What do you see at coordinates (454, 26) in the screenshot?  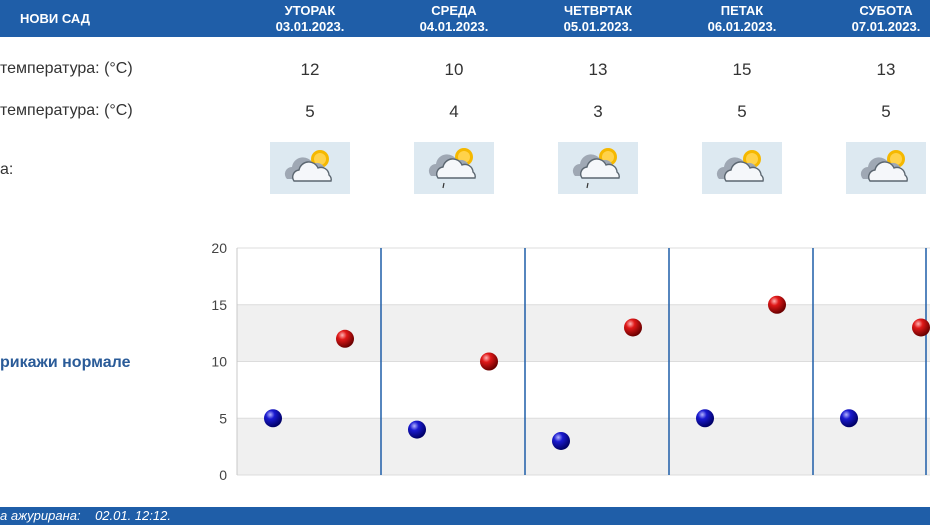 I see `day-date: 04.01.2023.` at bounding box center [454, 26].